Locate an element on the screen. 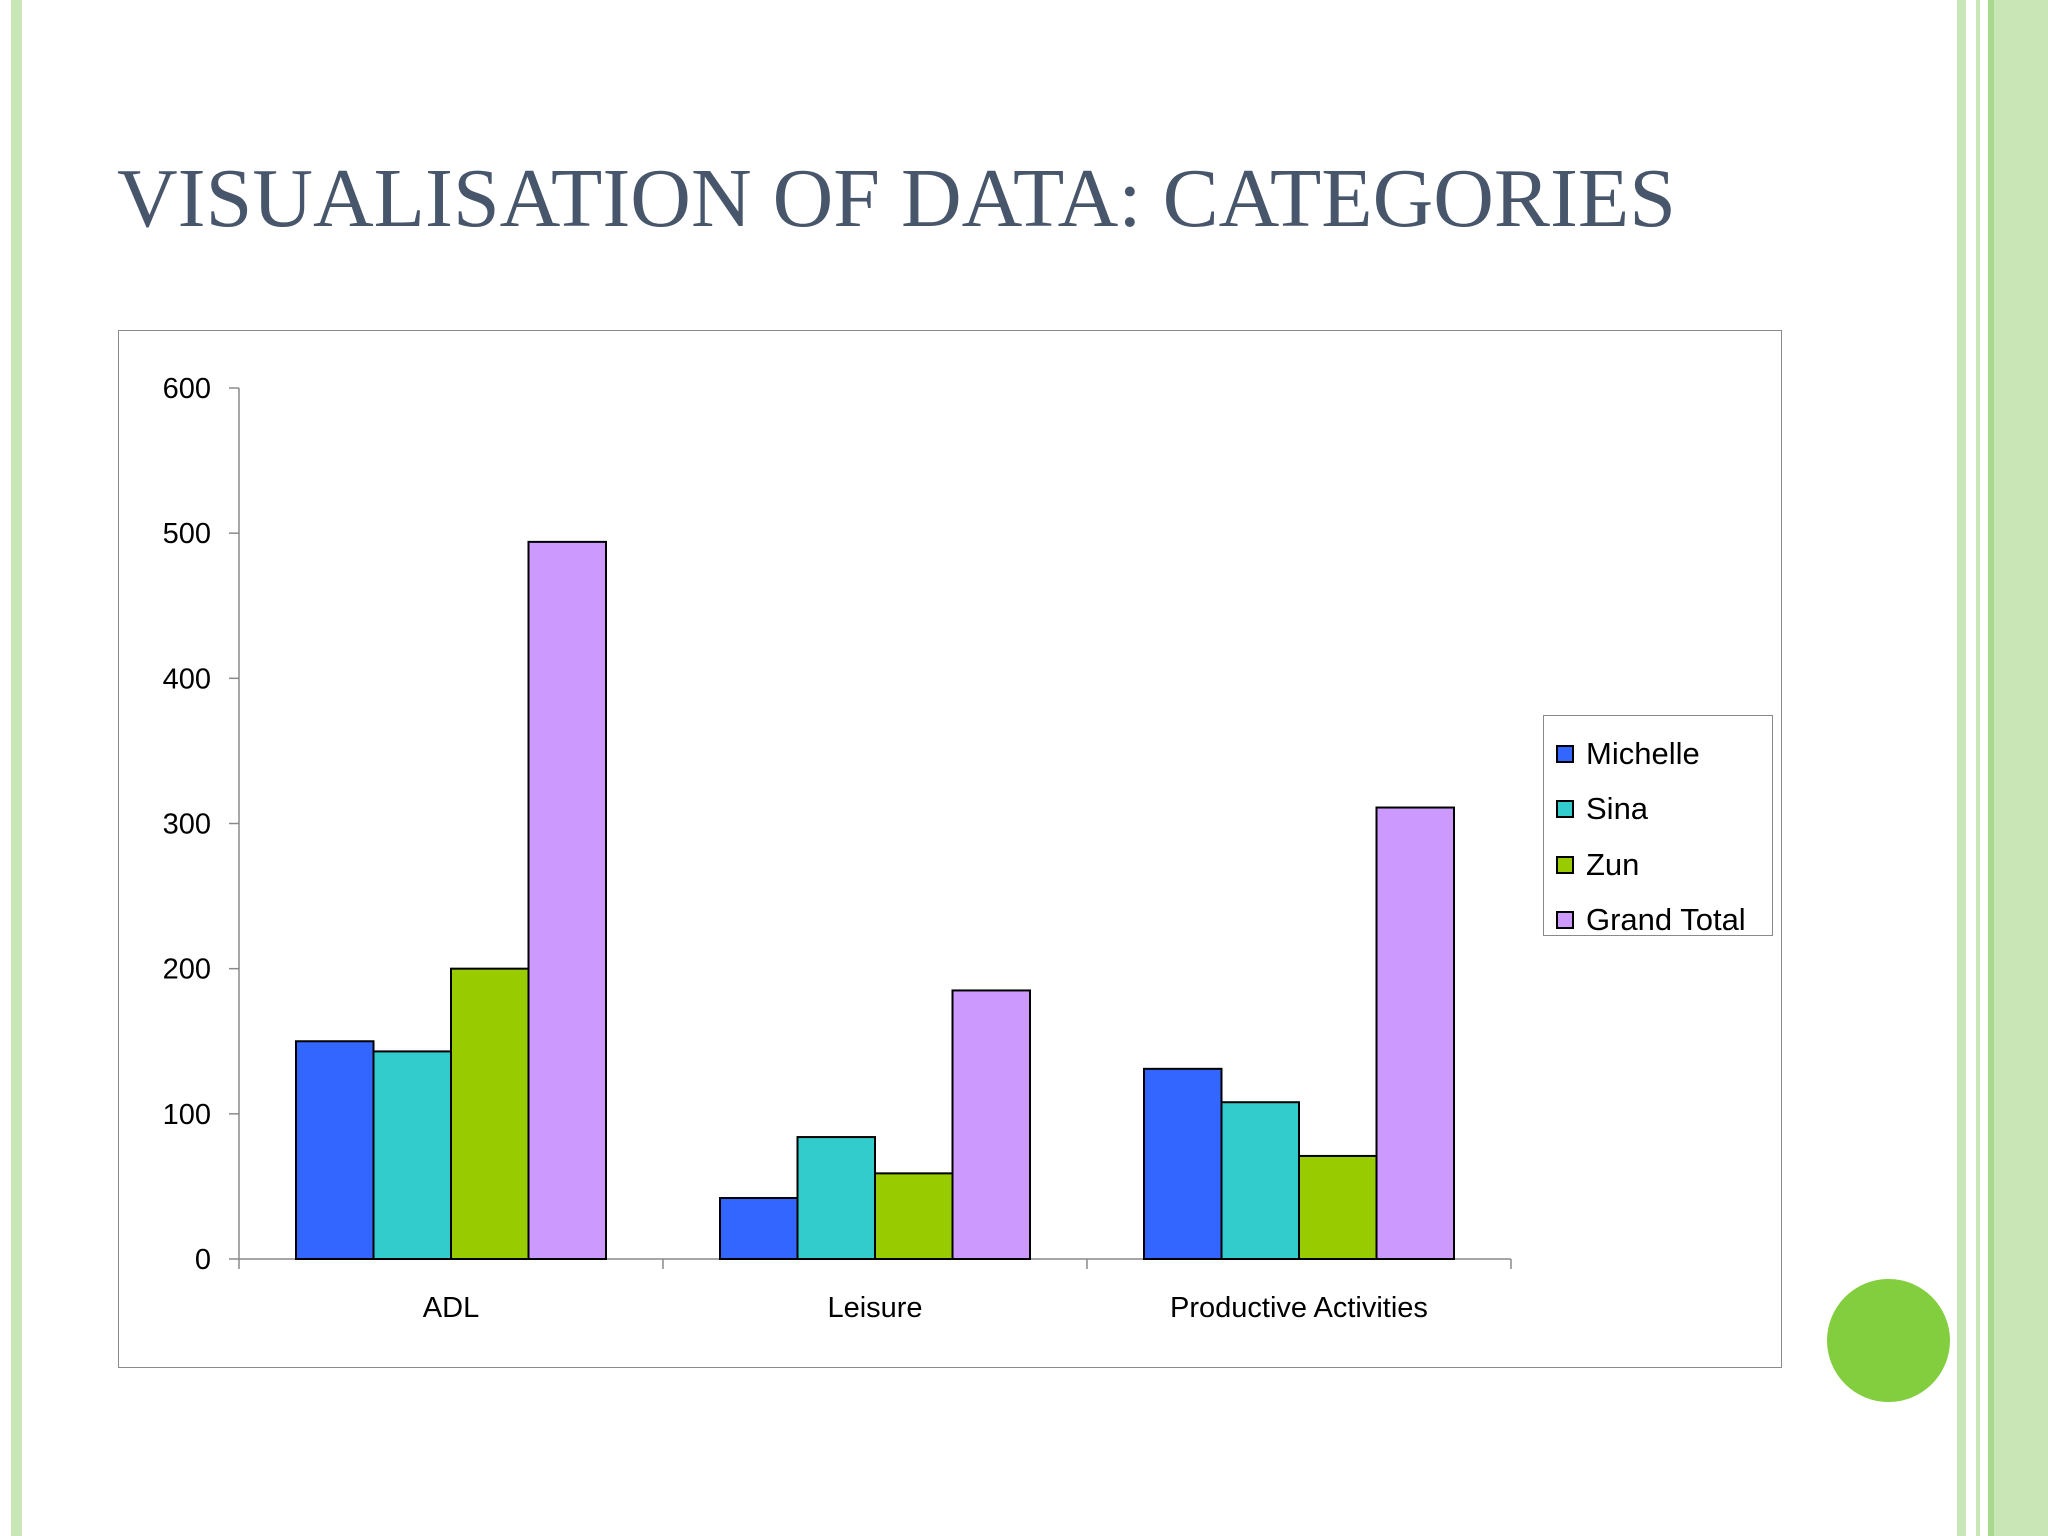 Image resolution: width=2048 pixels, height=1536 pixels. legend-label: Zun is located at coordinates (1613, 864).